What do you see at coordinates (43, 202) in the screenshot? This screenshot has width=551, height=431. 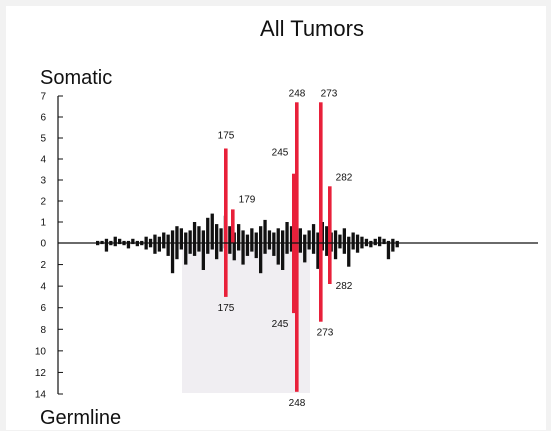 I see `somatic-tick-label: 2` at bounding box center [43, 202].